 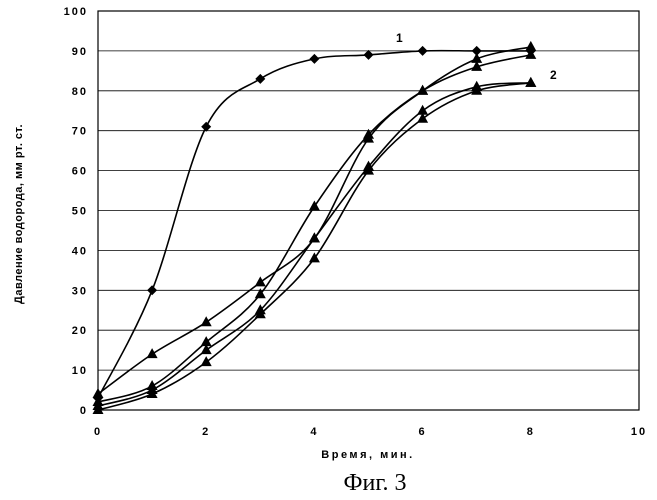 What do you see at coordinates (80, 132) in the screenshot?
I see `y-tick-label: 70` at bounding box center [80, 132].